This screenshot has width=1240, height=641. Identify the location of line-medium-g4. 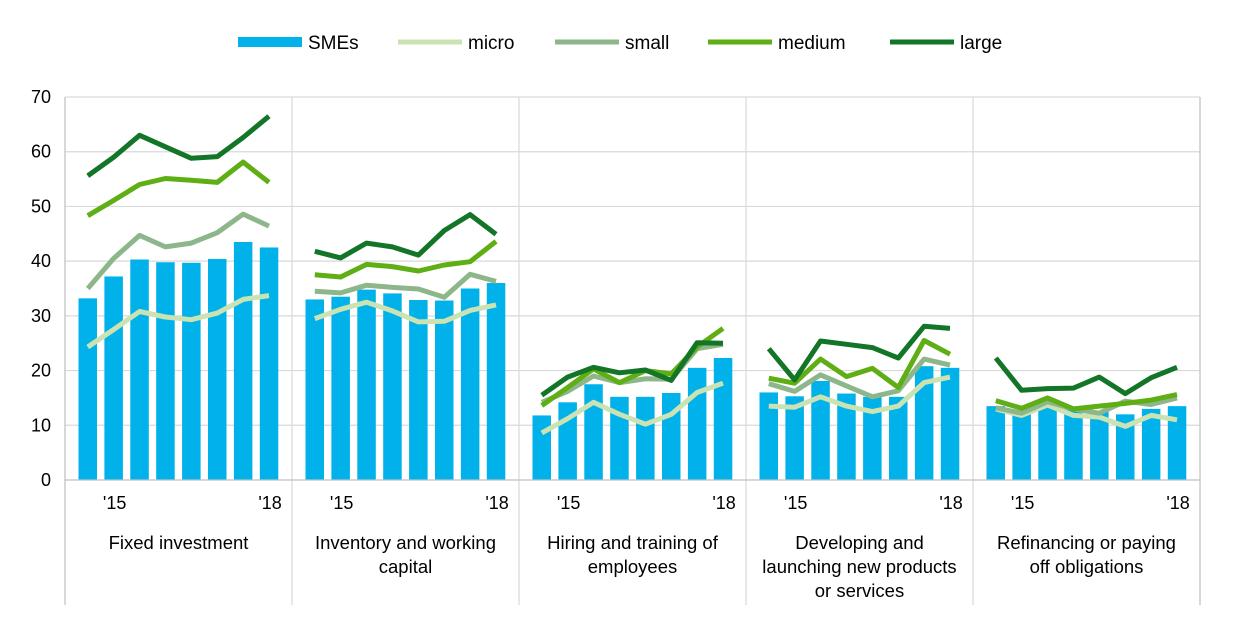
(860, 364).